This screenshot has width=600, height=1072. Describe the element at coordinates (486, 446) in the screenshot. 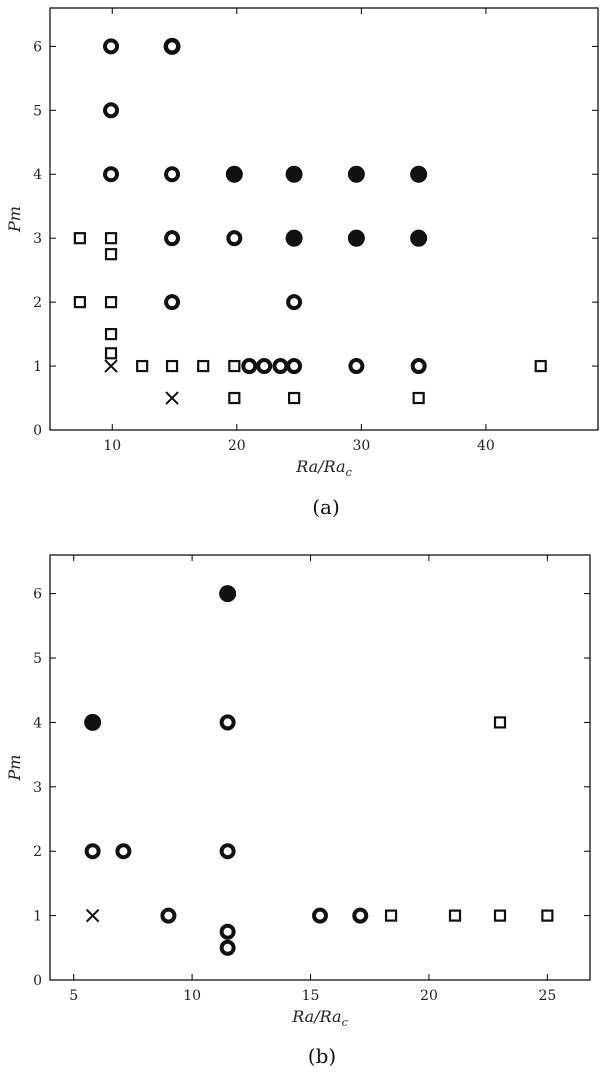

I see `x-tick-label: 40` at that location.